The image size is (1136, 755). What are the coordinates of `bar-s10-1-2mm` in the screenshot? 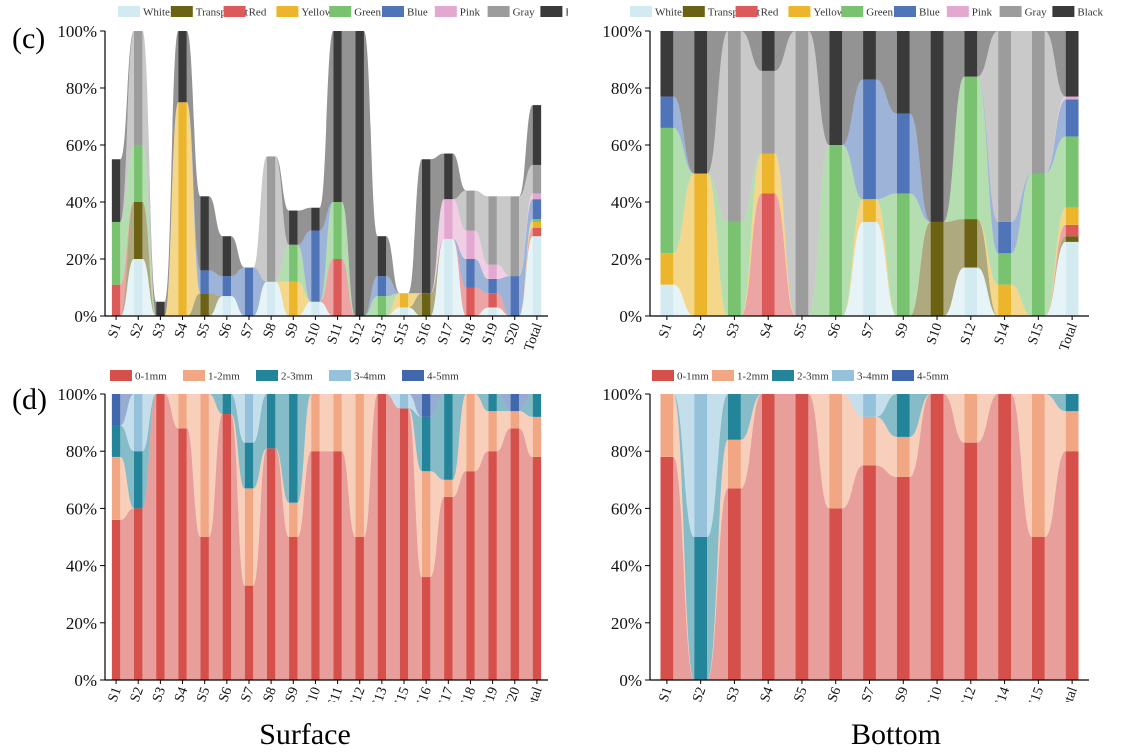 It's located at (315, 423).